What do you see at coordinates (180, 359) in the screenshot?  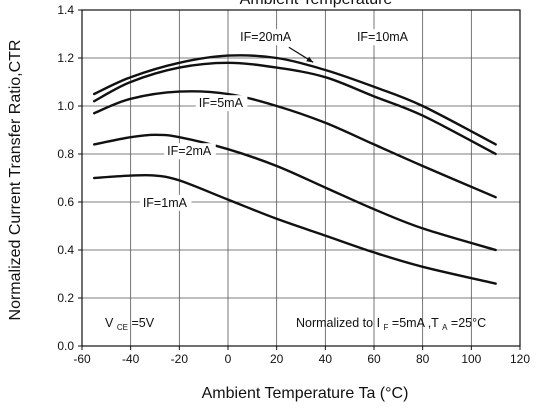 I see `x-tick-label: -20` at bounding box center [180, 359].